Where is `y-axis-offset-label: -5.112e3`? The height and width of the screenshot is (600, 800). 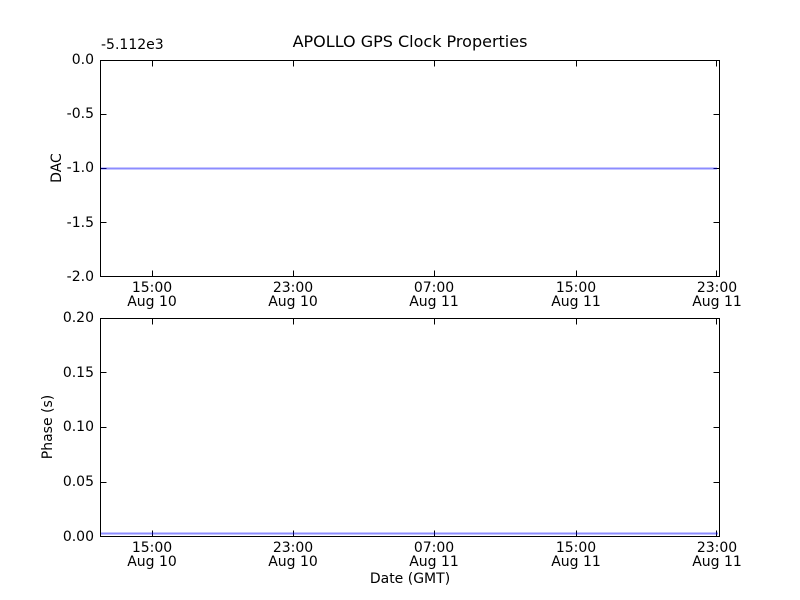 y-axis-offset-label: -5.112e3 is located at coordinates (132, 45).